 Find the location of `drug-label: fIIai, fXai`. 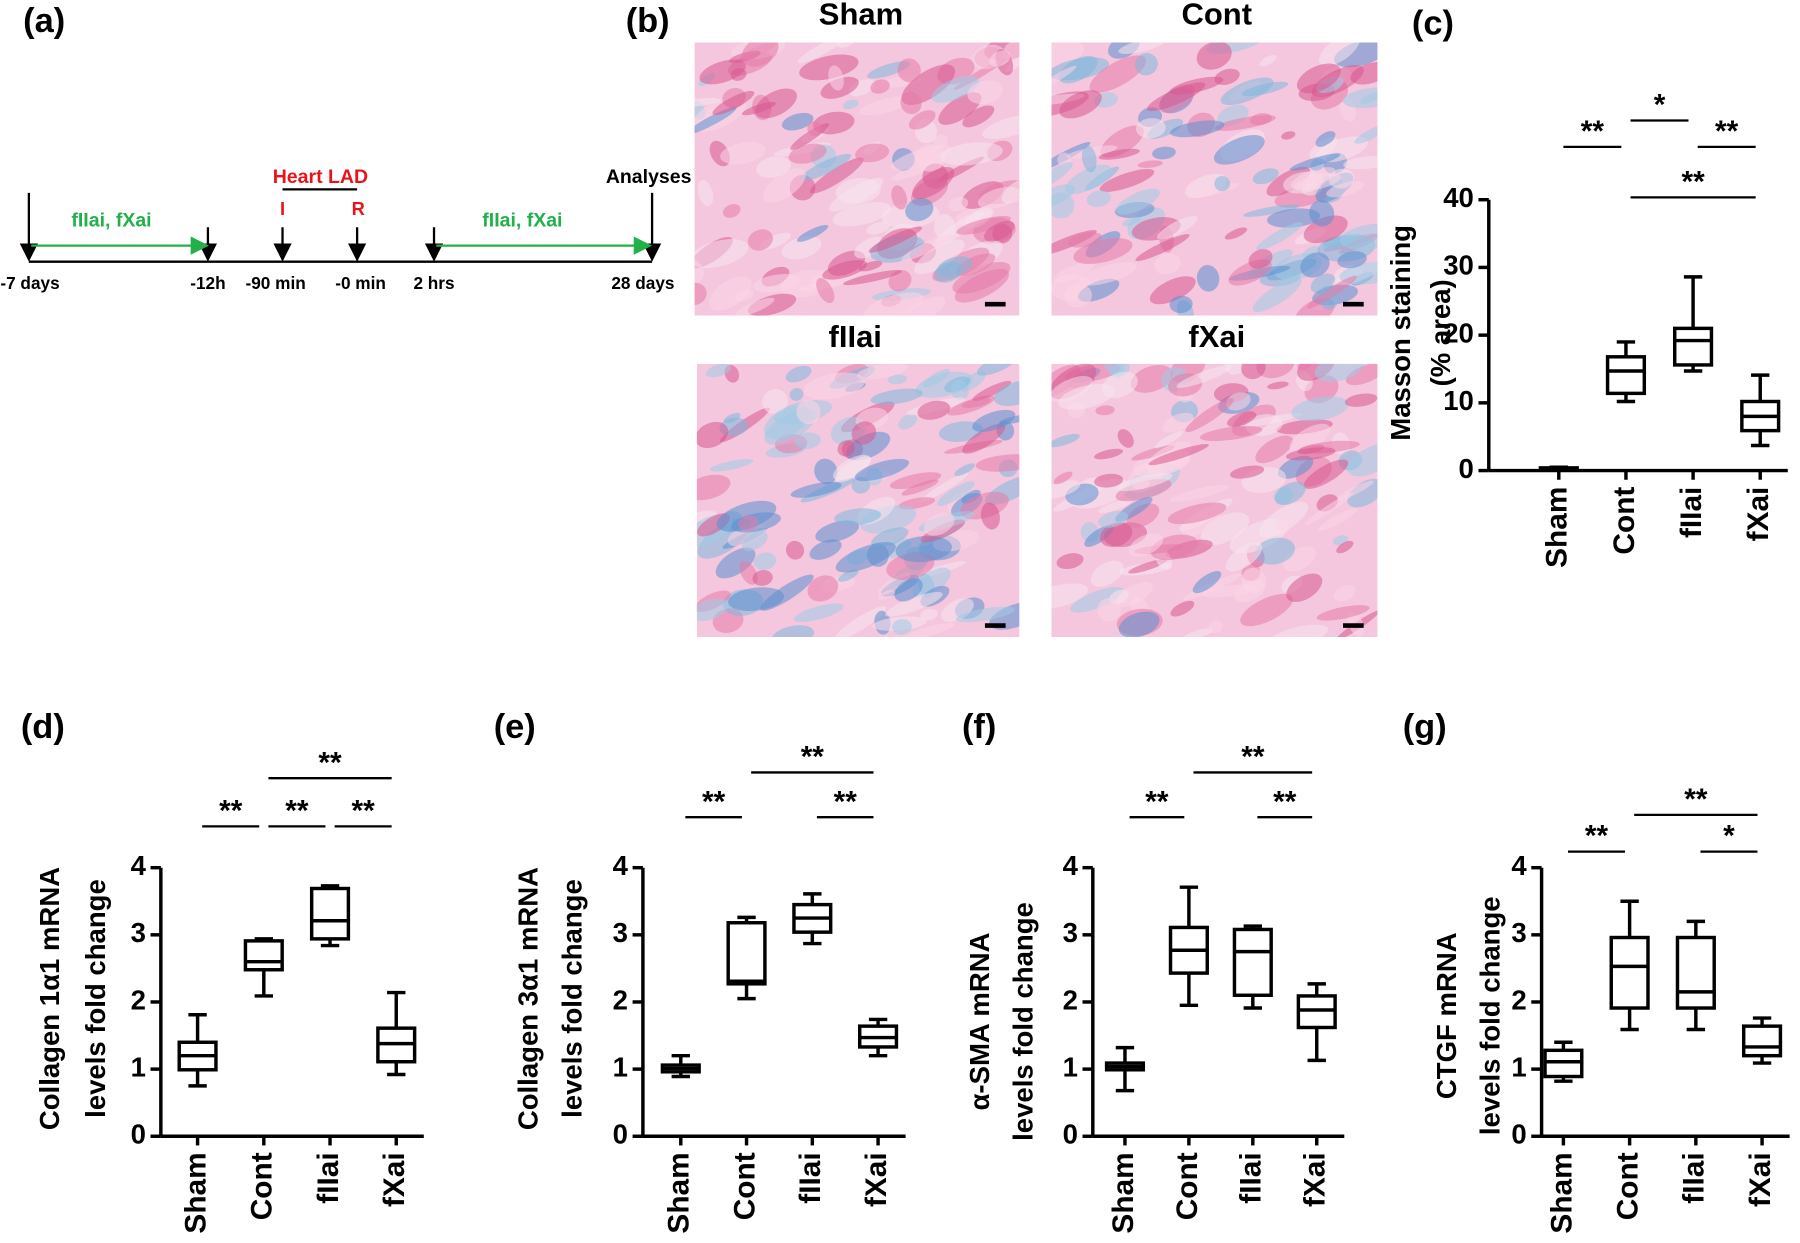

drug-label: fIIai, fXai is located at coordinates (522, 221).